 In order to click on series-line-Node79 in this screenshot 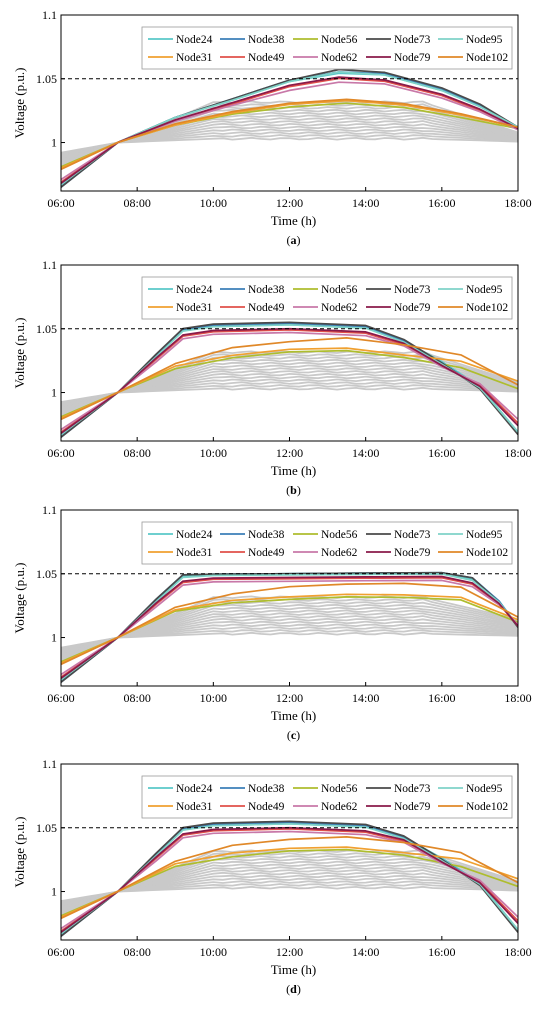, I will do `click(289, 627)`.